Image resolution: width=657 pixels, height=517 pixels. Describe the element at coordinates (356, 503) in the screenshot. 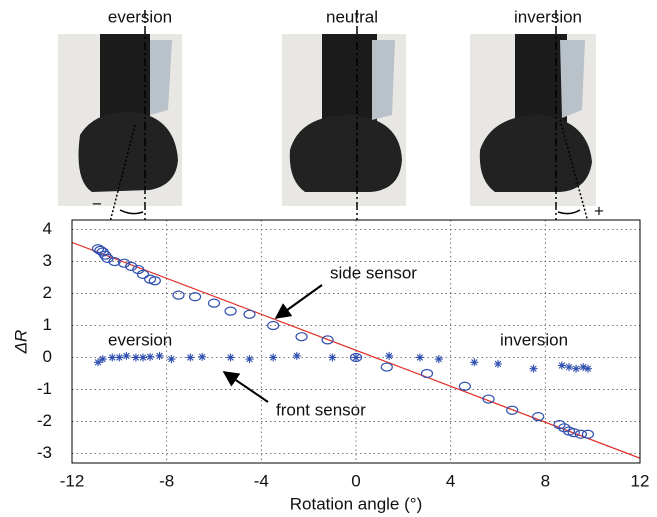

I see `x-axis-label: Rotation angle (°)` at that location.